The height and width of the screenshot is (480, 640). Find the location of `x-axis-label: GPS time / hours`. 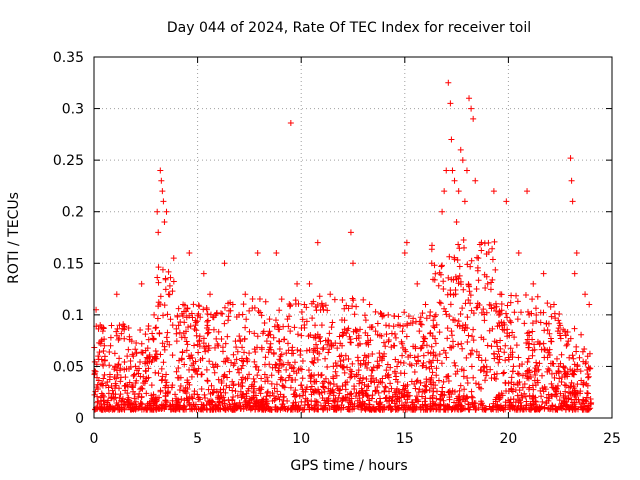

x-axis-label: GPS time / hours is located at coordinates (348, 466).